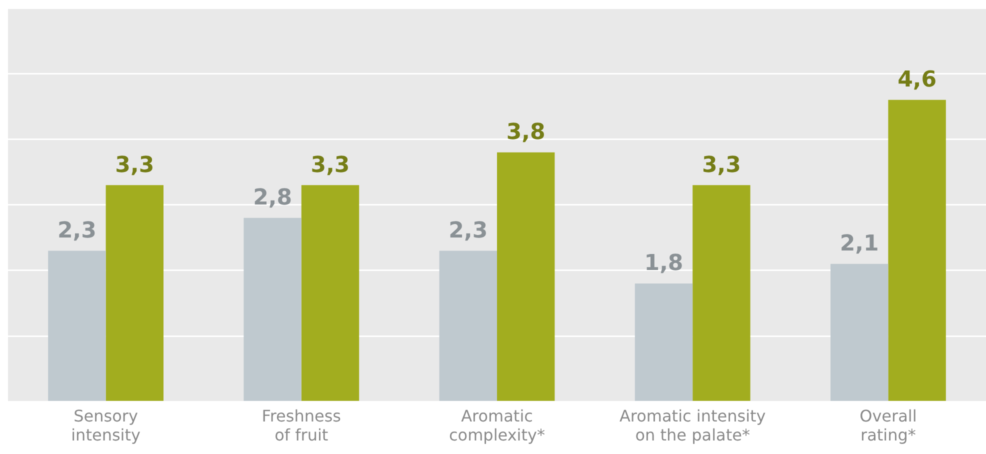  I want to click on x-tick-label: Aromatic complexity*, so click(497, 425).